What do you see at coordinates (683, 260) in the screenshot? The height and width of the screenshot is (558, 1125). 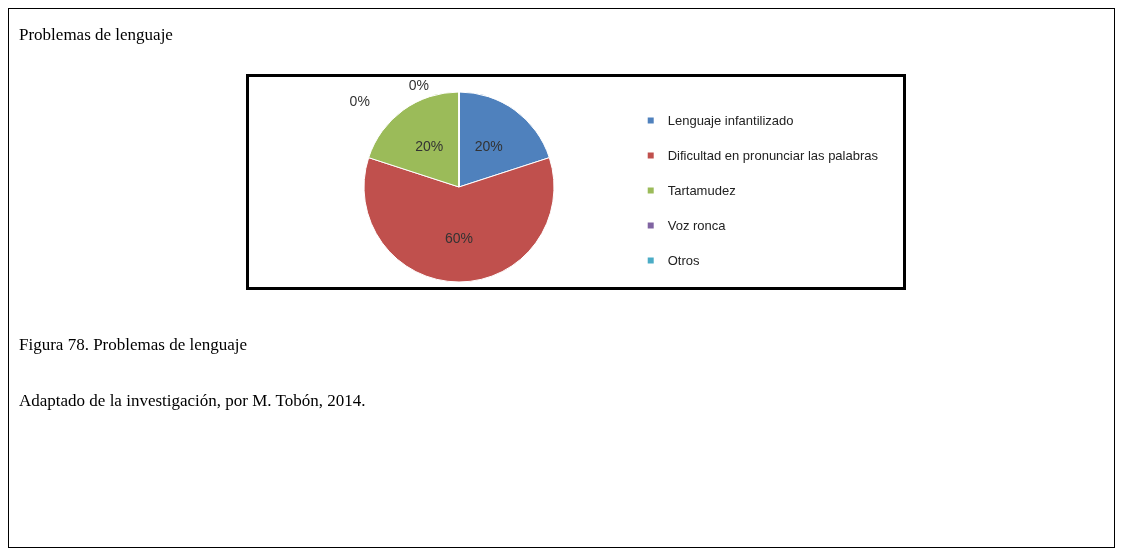 I see `legend-label: Otros` at bounding box center [683, 260].